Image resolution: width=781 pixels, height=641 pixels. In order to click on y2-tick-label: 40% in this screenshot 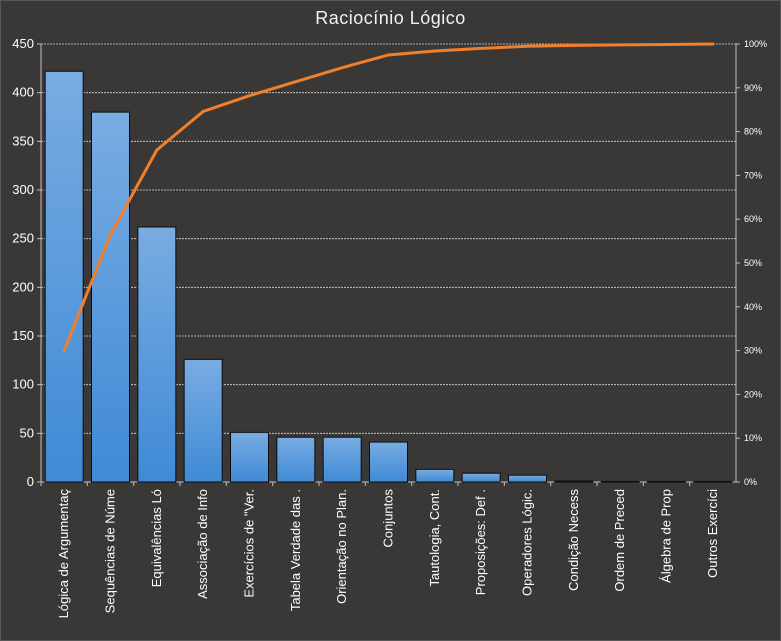, I will do `click(753, 307)`.